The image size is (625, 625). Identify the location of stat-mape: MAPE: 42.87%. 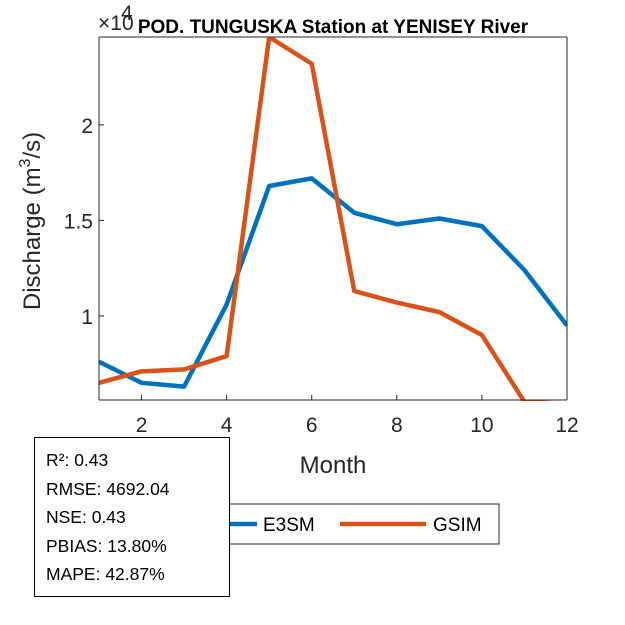
(105, 574).